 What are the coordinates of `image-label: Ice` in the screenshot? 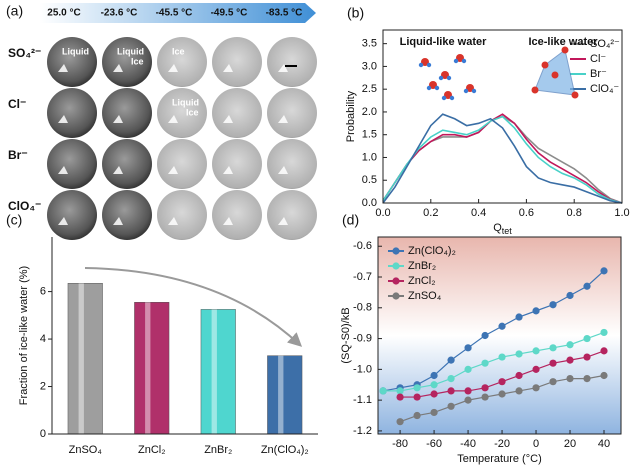 It's located at (178, 51).